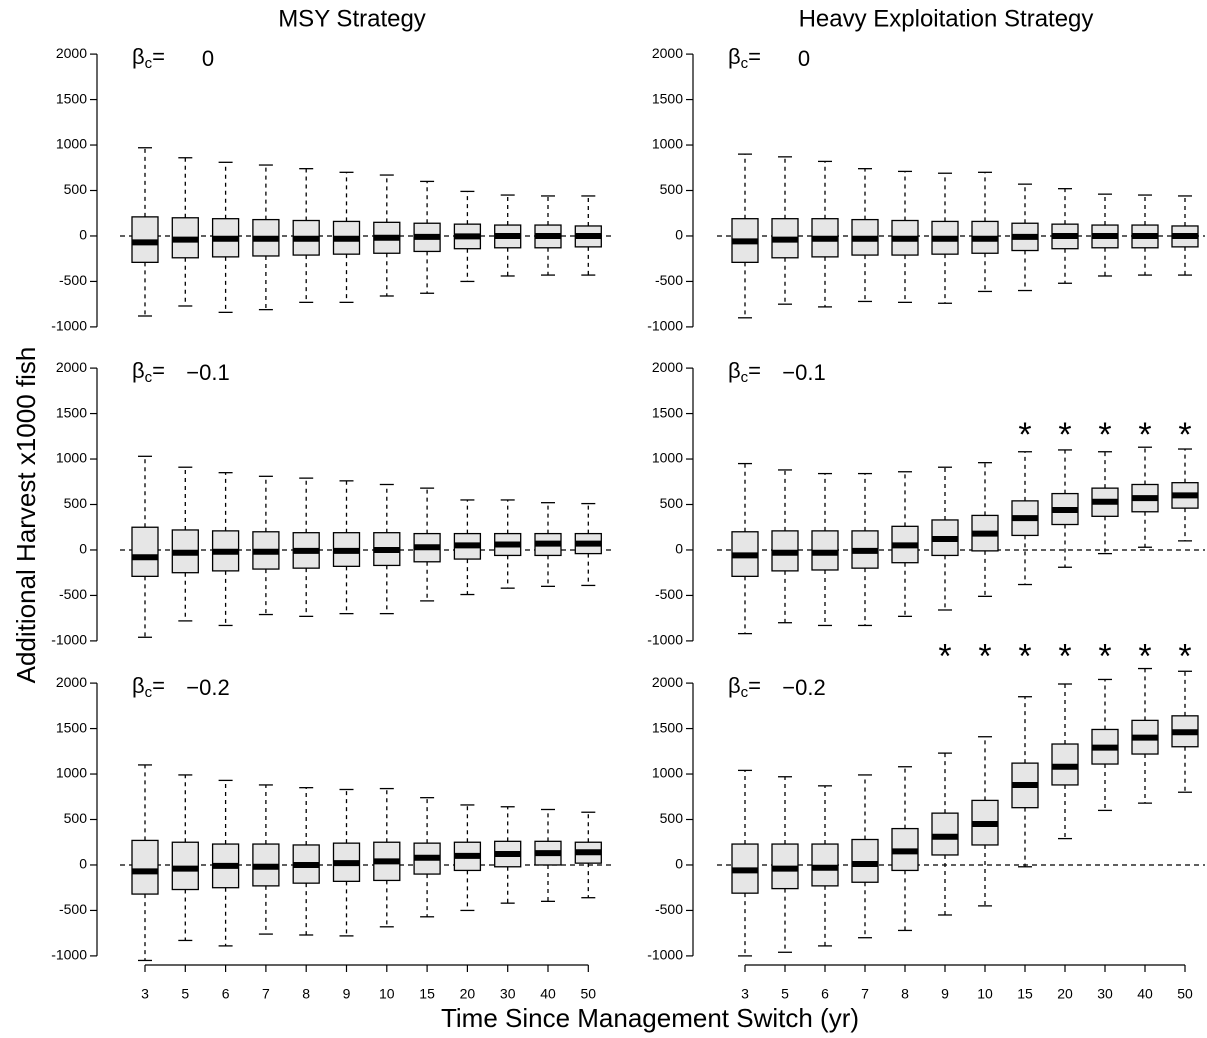 This screenshot has width=1207, height=1038. What do you see at coordinates (803, 372) in the screenshot?
I see `annotation-value: −0.1` at bounding box center [803, 372].